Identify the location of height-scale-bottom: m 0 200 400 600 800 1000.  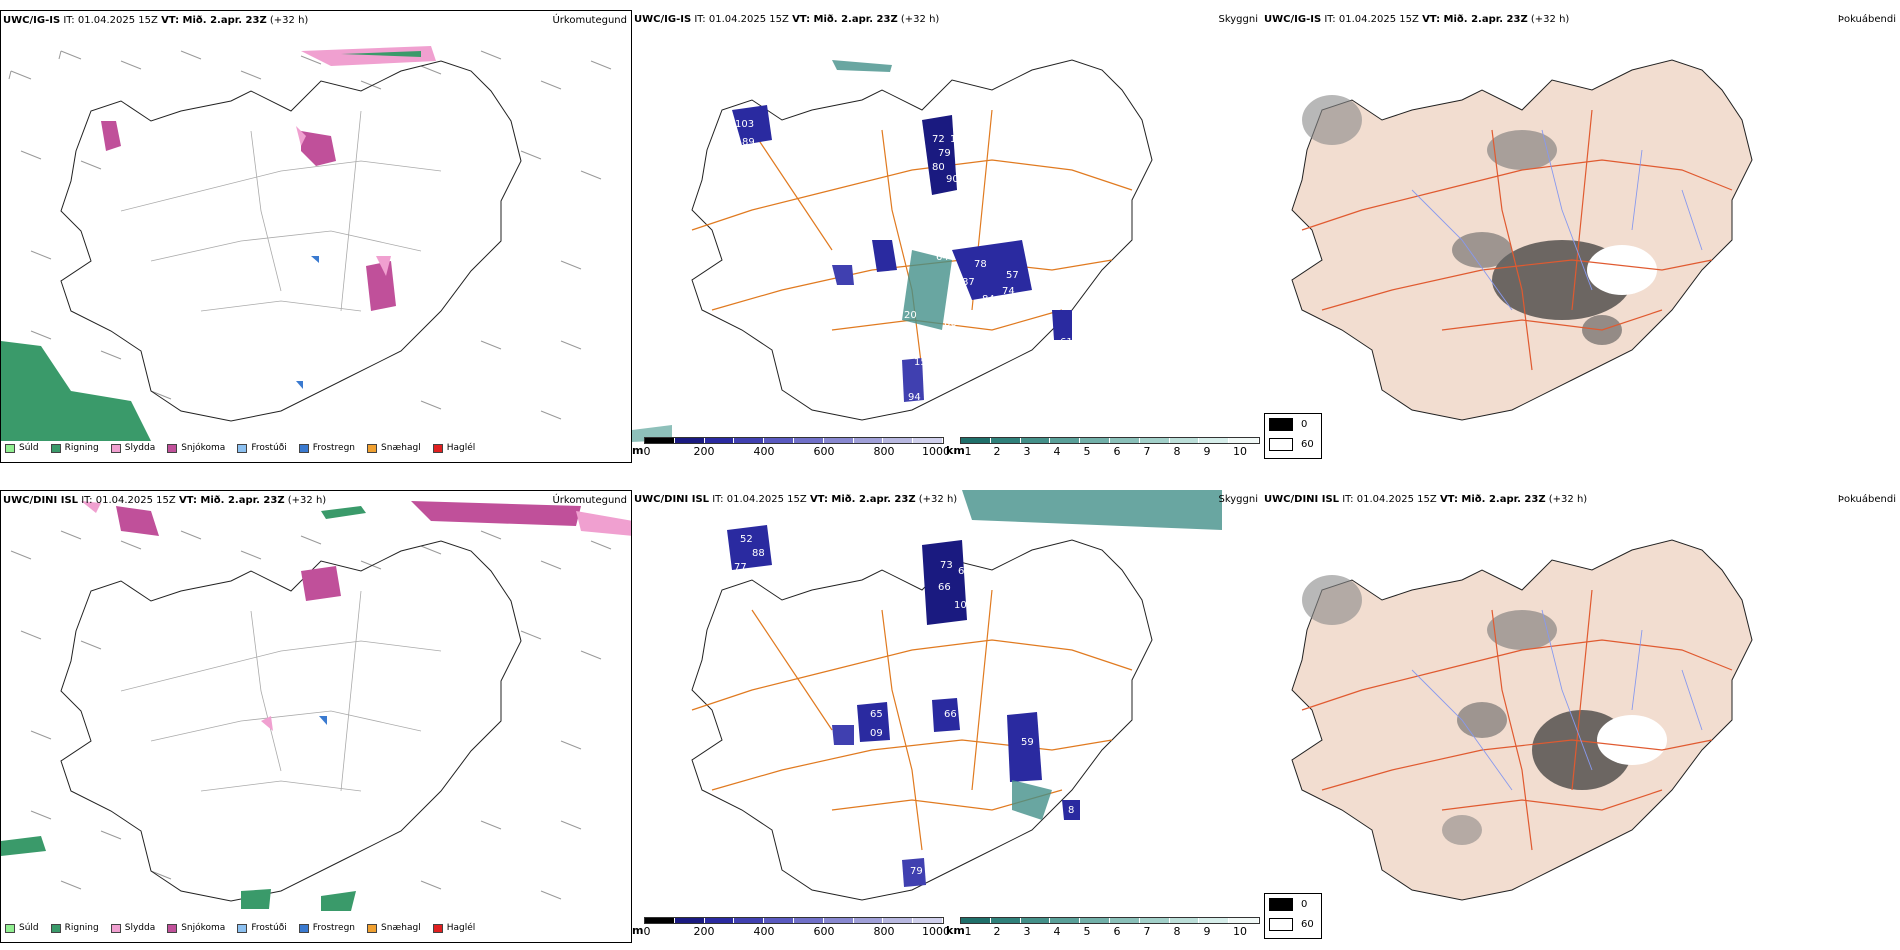
(791, 927).